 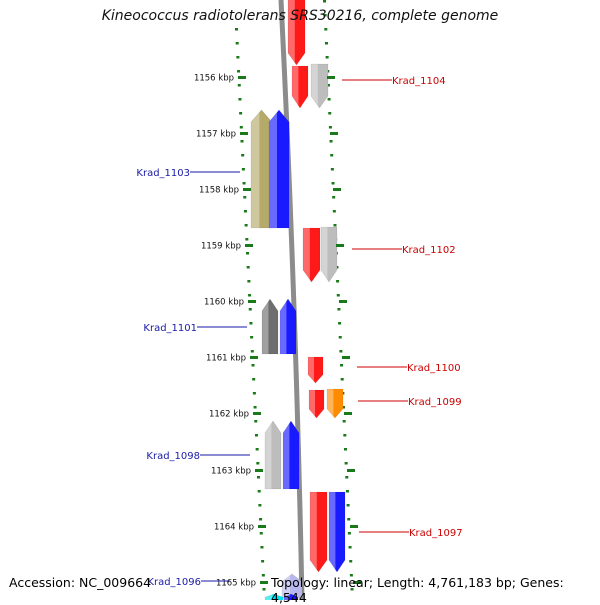 I want to click on ruler-tick-label: 1159 kbp, so click(x=221, y=247).